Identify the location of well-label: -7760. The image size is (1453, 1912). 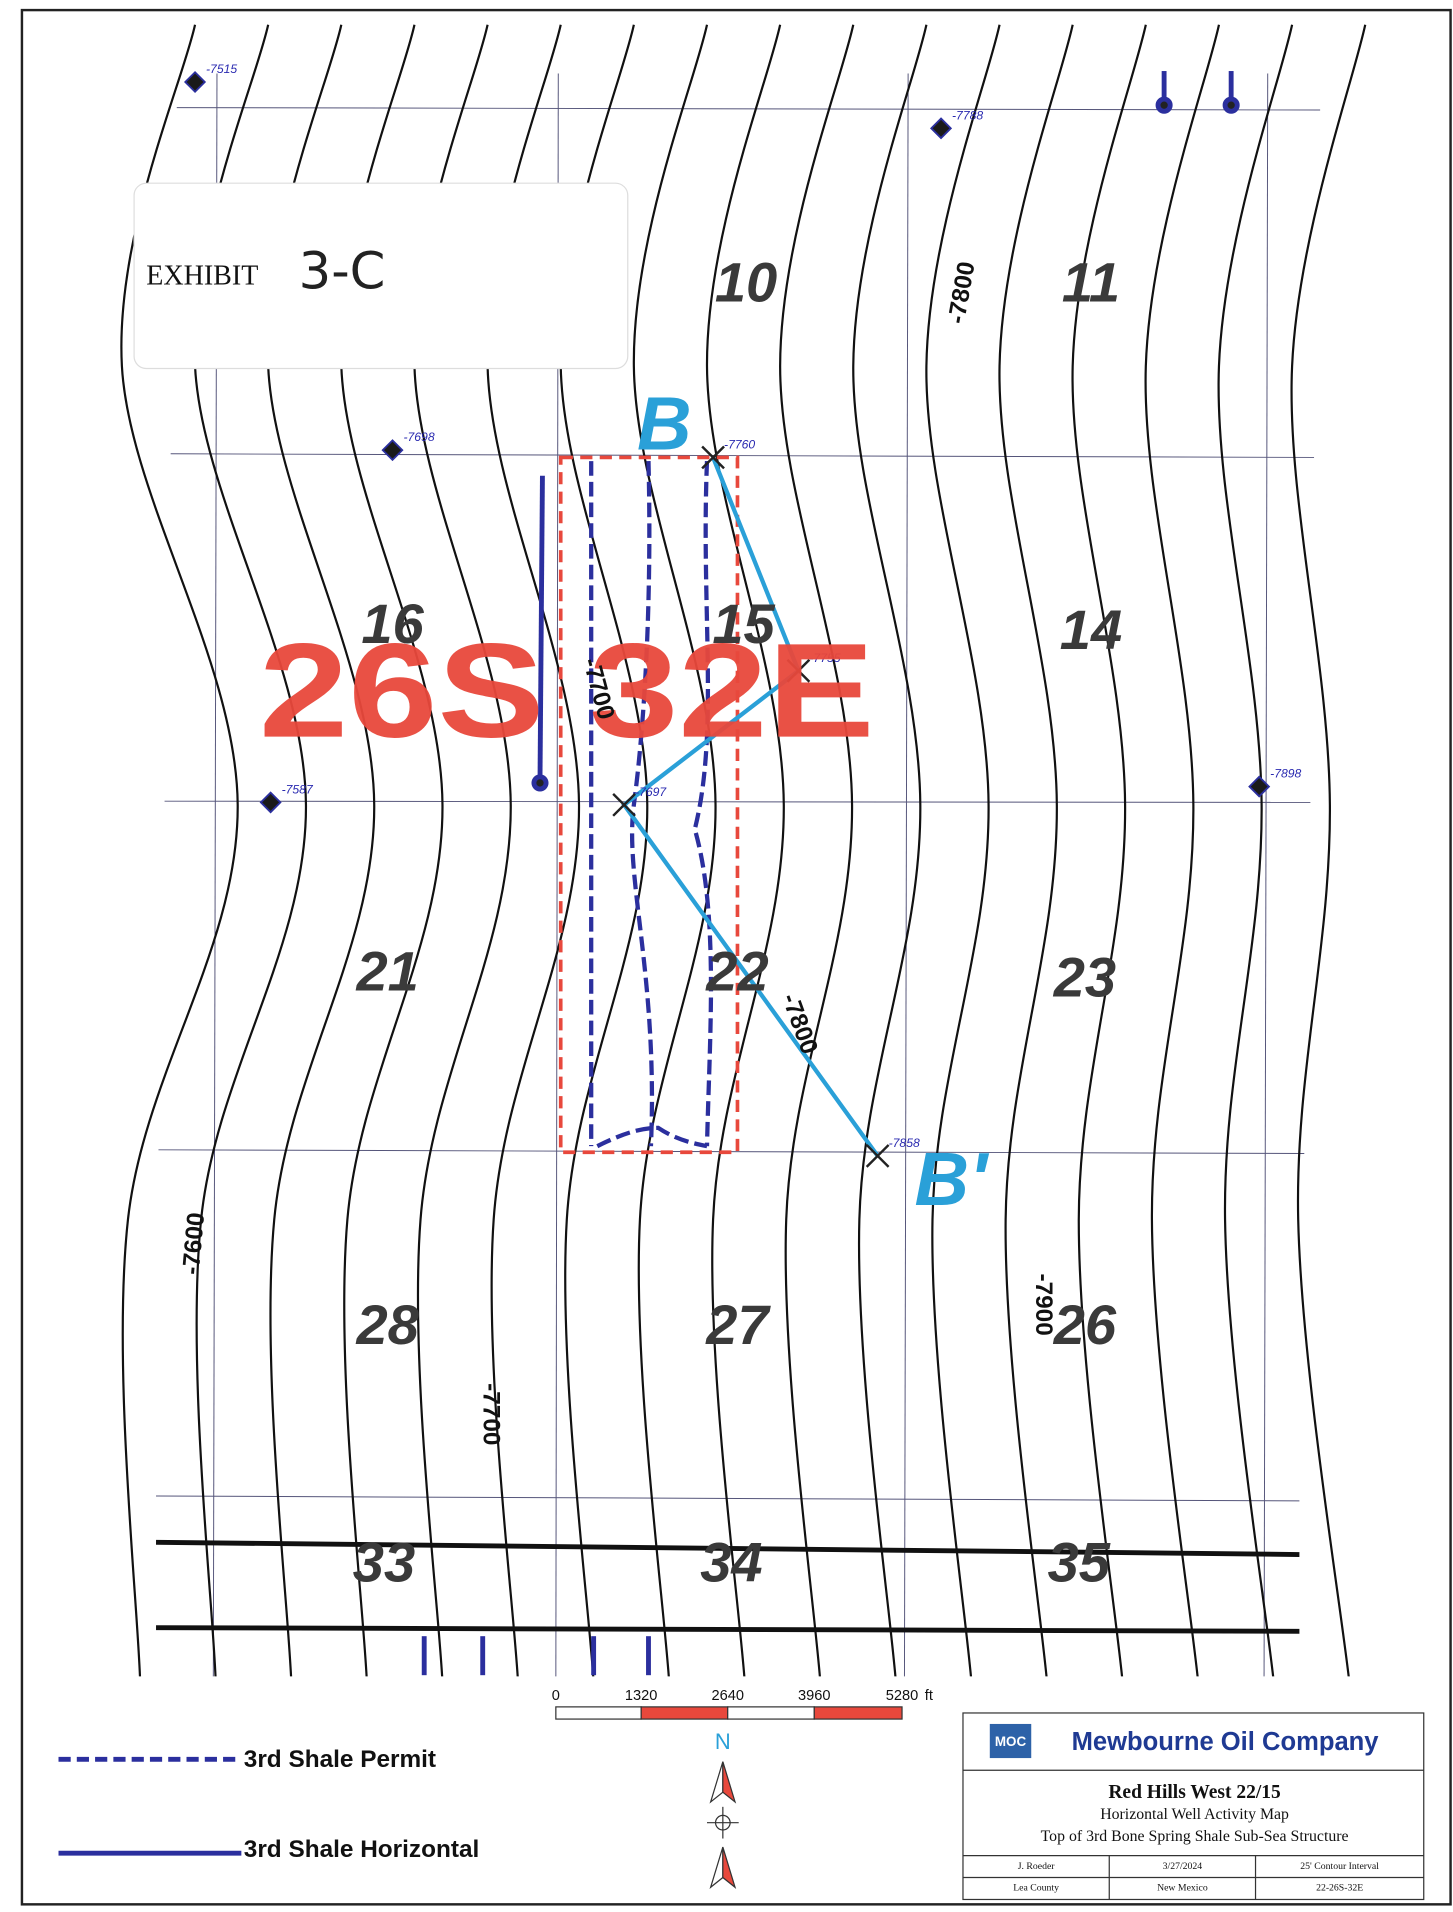
(739, 444).